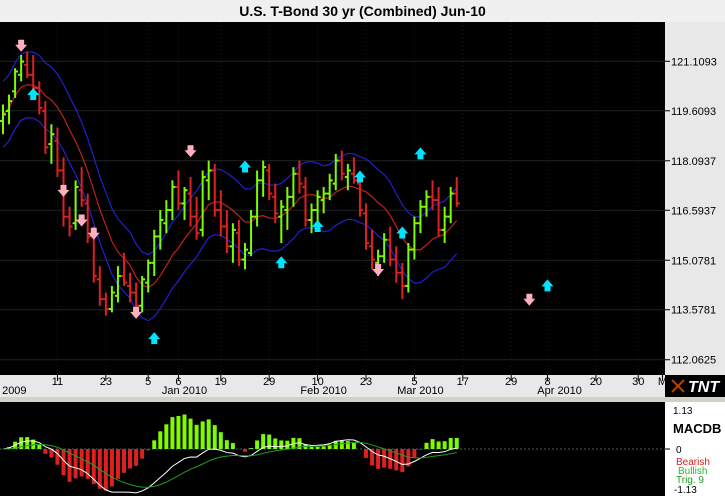 This screenshot has height=496, width=725. What do you see at coordinates (362, 11) in the screenshot?
I see `chart-title: U.S. T-Bond 30 yr (Combined) Jun-10` at bounding box center [362, 11].